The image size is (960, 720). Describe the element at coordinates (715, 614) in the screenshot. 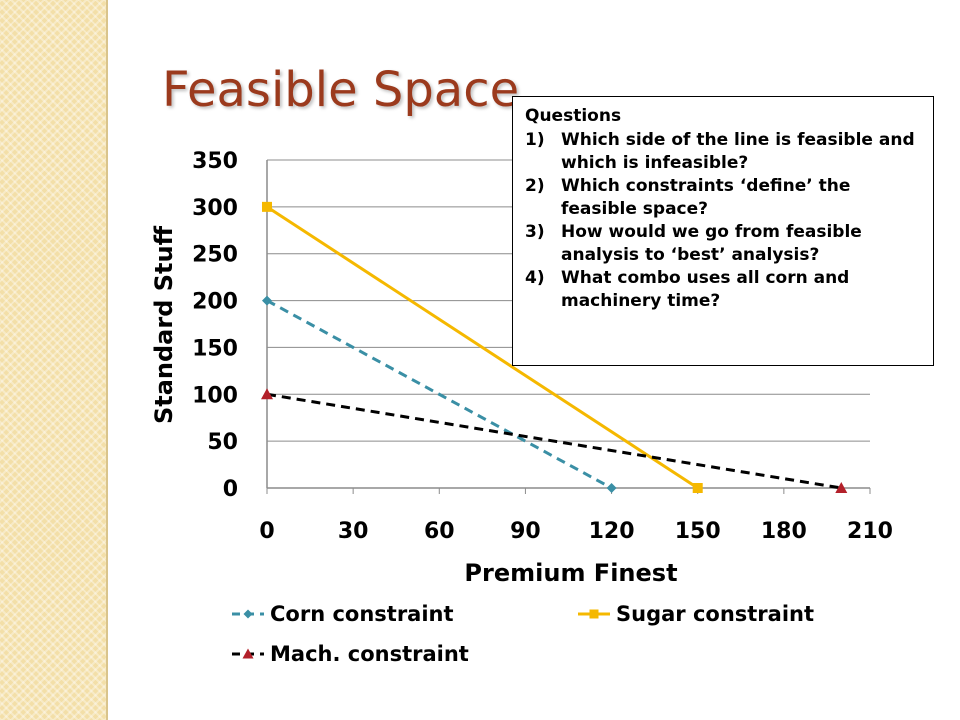

I see `legend-label: Sugar constraint` at that location.